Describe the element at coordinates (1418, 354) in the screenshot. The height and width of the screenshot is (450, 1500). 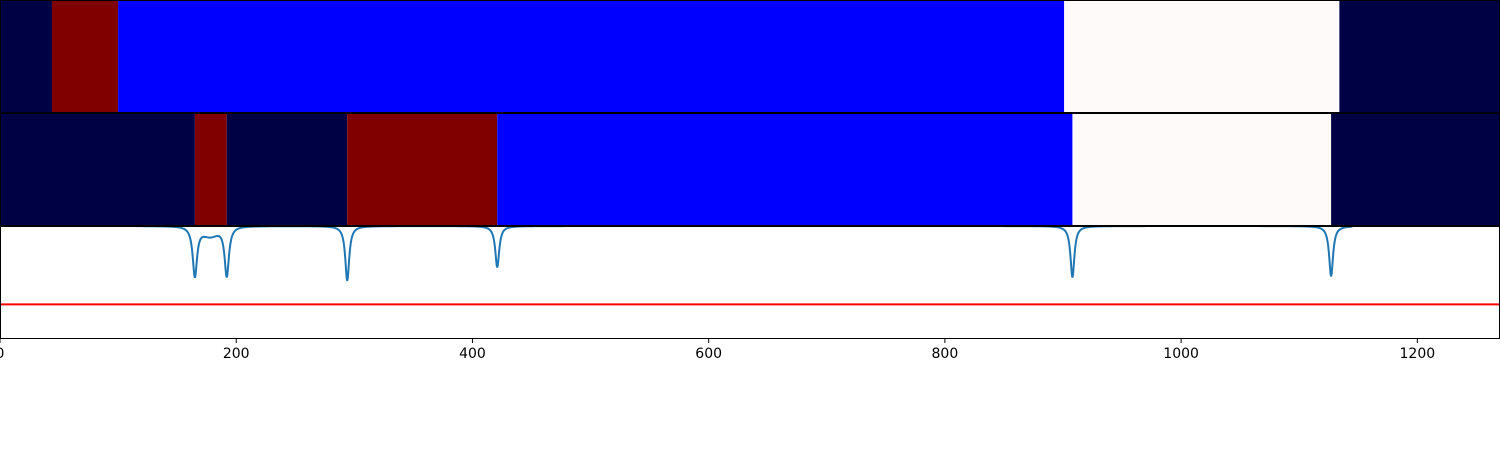
I see `x-tick-label-1200: 1200` at that location.